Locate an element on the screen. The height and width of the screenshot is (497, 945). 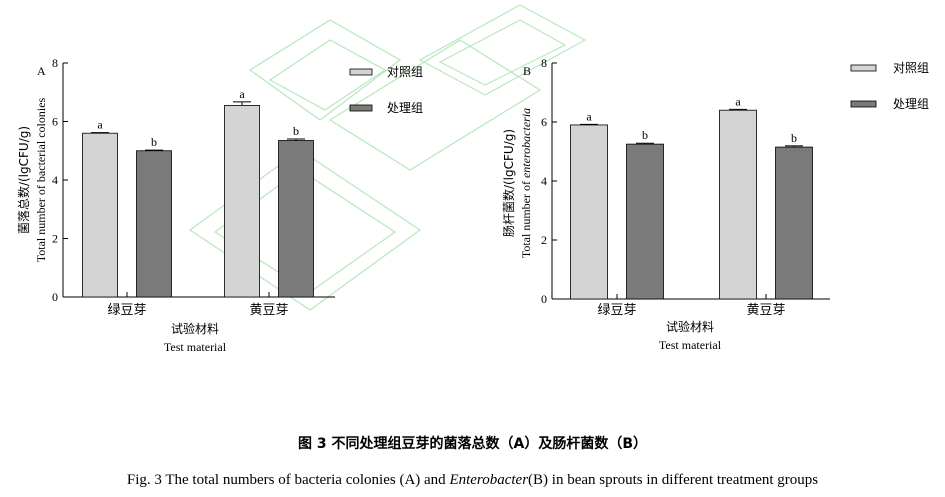
y-ticks-b: 0 2 4 6 8 is located at coordinates (654, 181).